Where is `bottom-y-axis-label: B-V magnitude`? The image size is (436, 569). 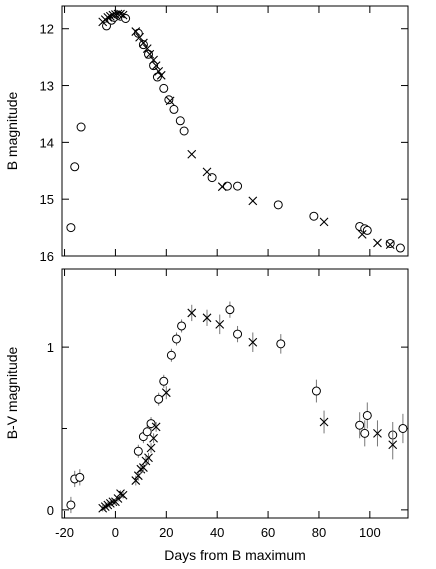
bottom-y-axis-label: B-V magnitude is located at coordinates (12, 392).